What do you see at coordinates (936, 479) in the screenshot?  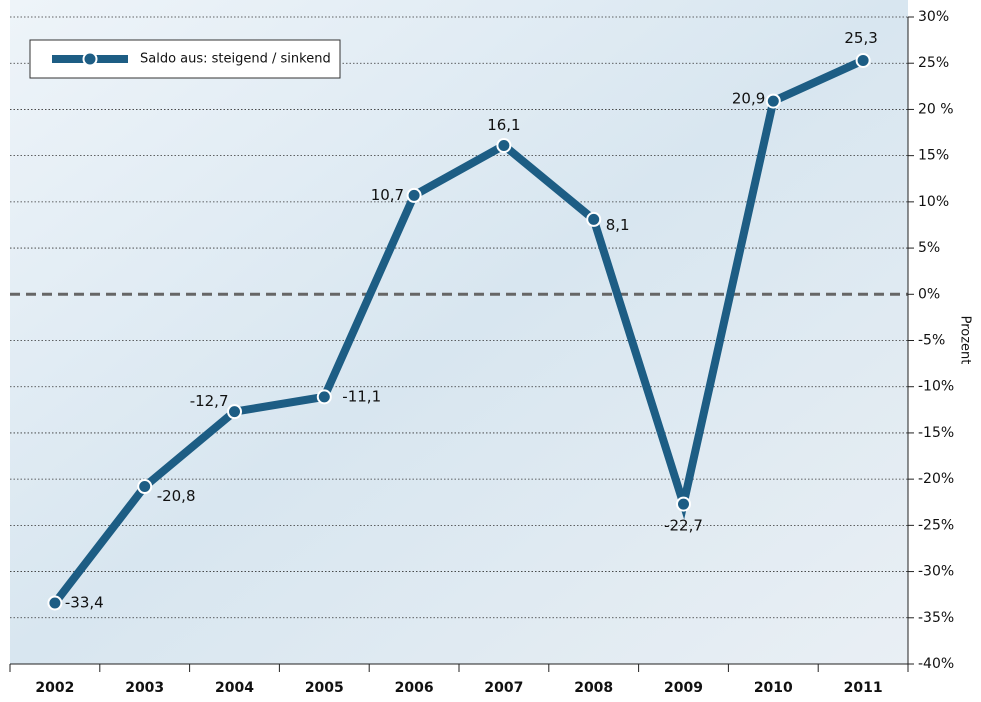 I see `y-tick-label: -20%` at bounding box center [936, 479].